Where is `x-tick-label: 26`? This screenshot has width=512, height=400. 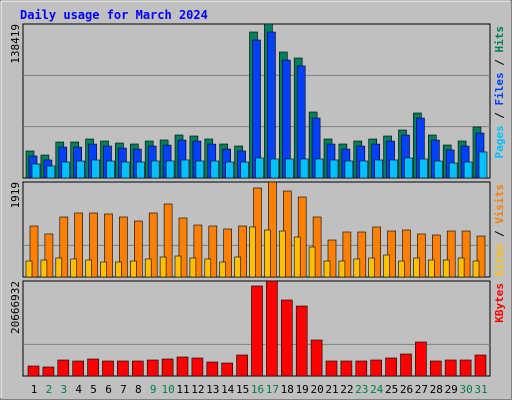
x-tick-label: 26 is located at coordinates (406, 389).